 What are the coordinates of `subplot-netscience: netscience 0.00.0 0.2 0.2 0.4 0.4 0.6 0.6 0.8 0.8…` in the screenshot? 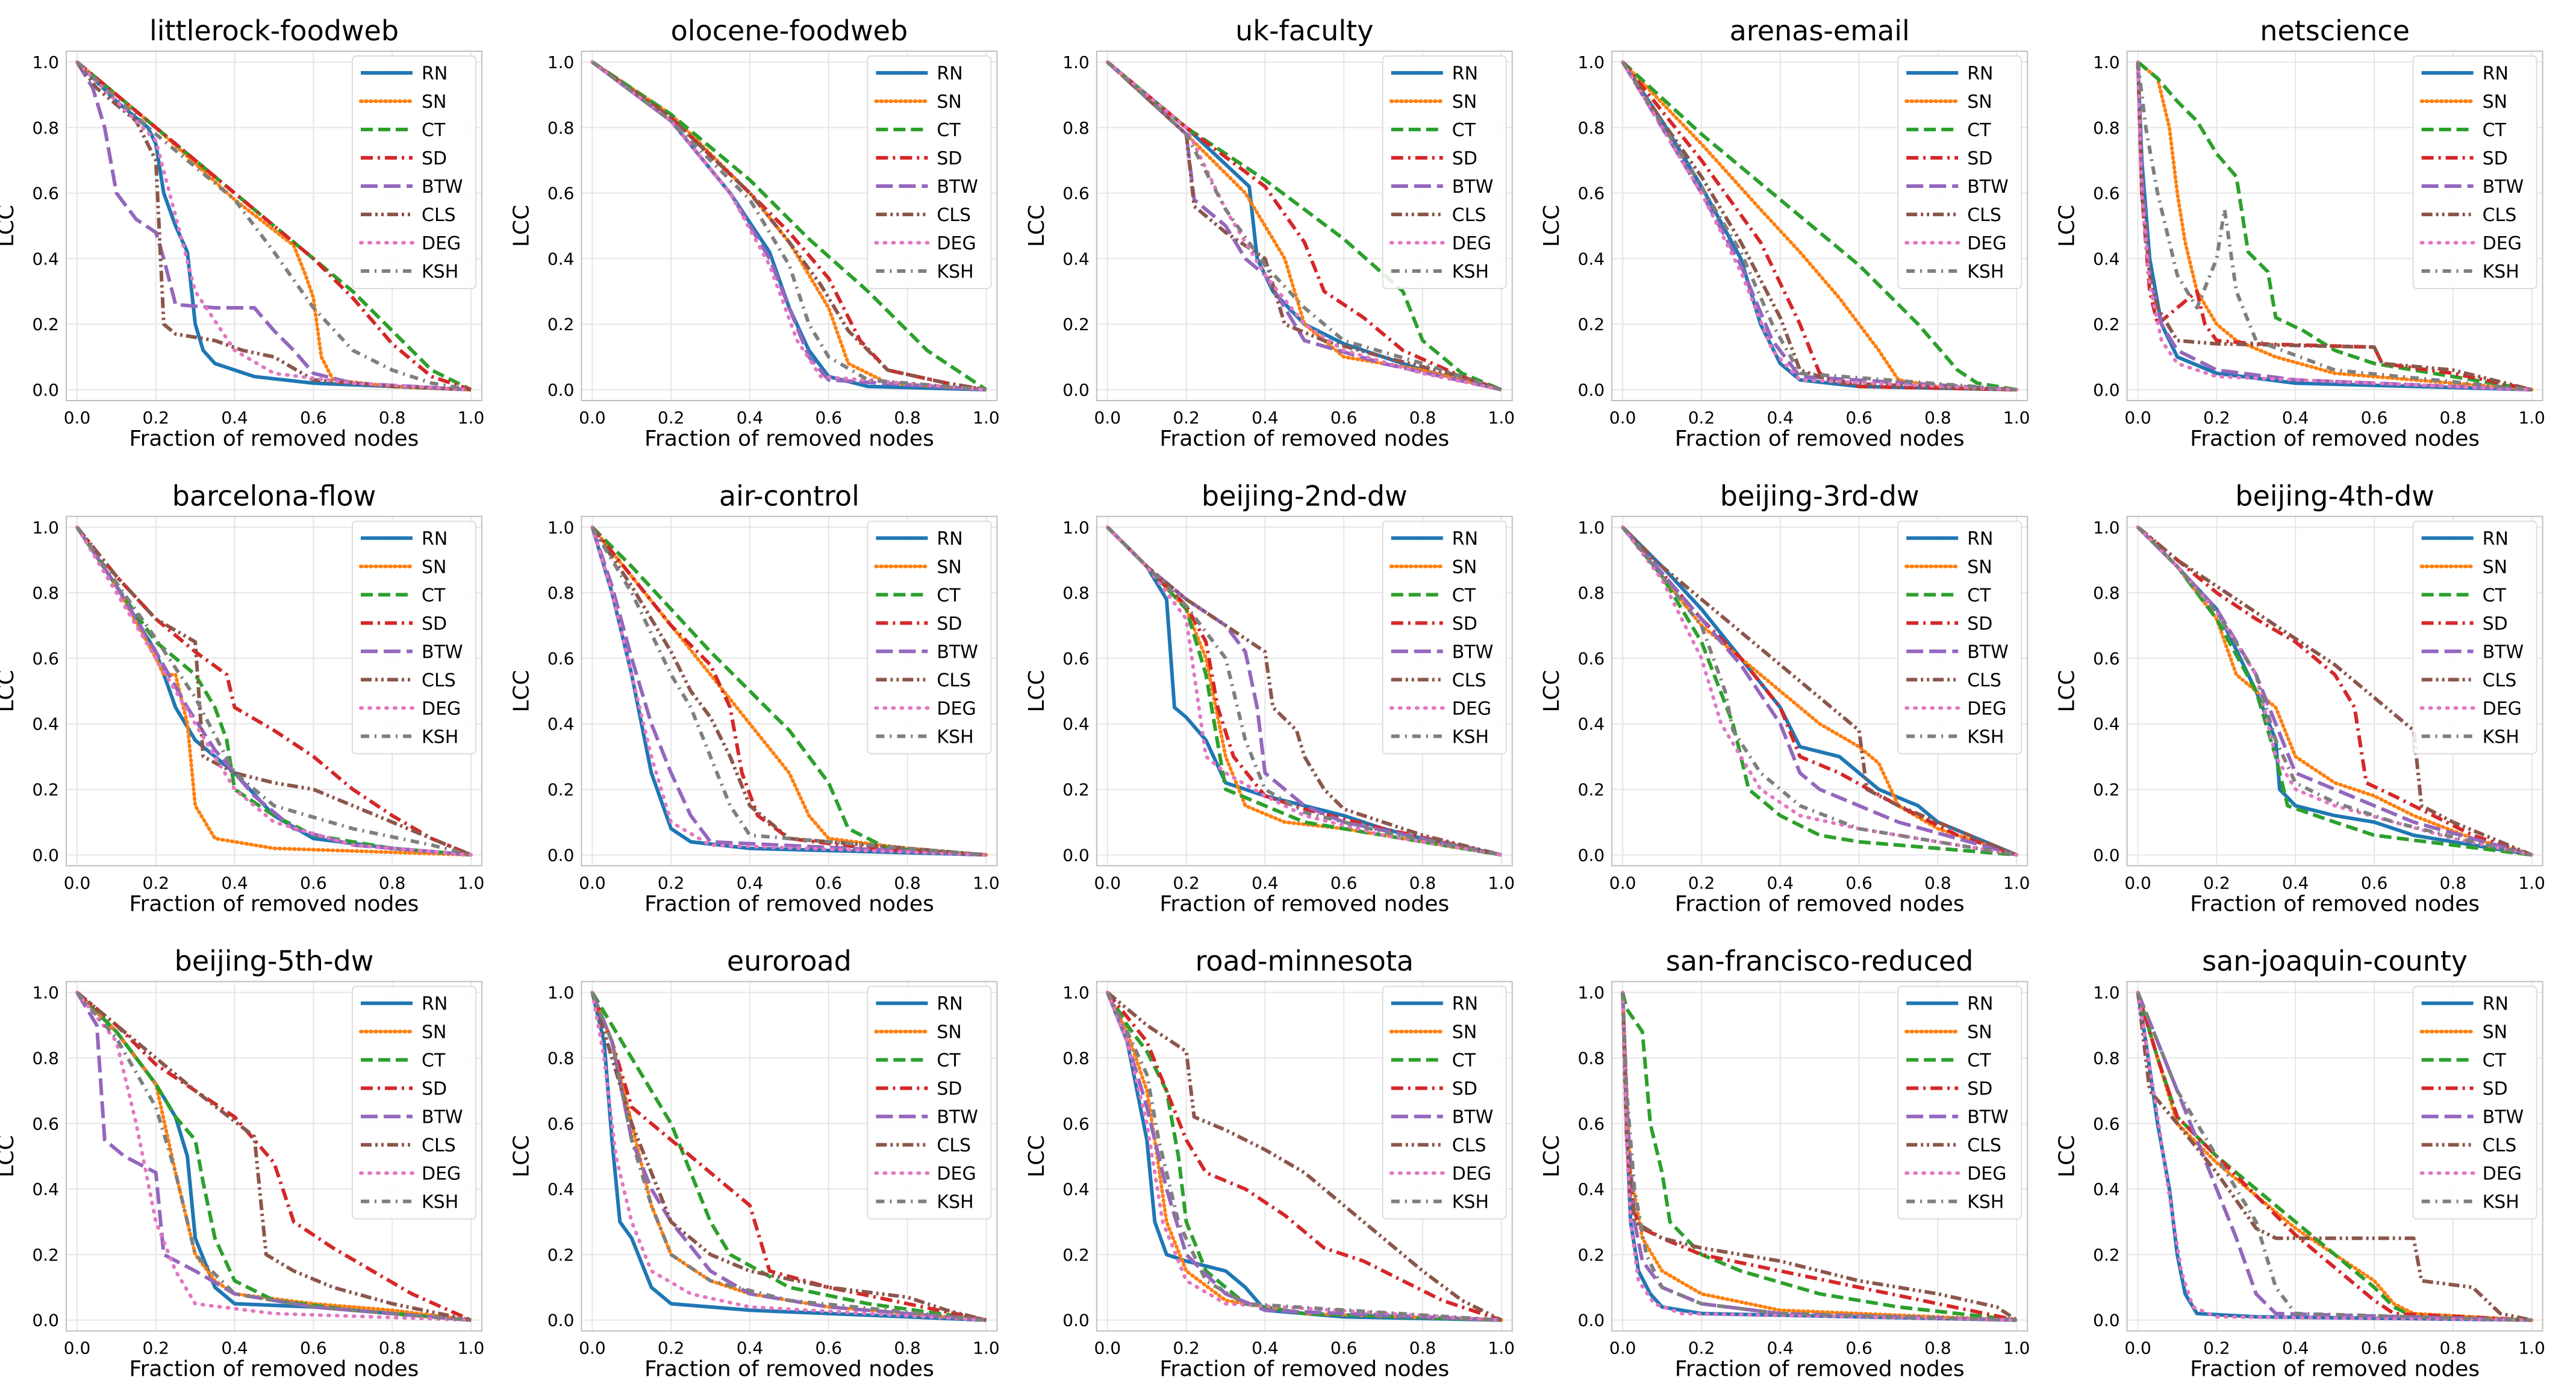 It's located at (2300, 233).